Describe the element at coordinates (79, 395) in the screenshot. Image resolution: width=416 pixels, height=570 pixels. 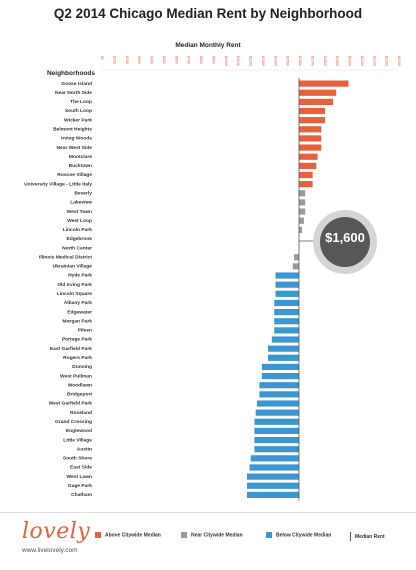
I see `category-label: Bridgeport` at that location.